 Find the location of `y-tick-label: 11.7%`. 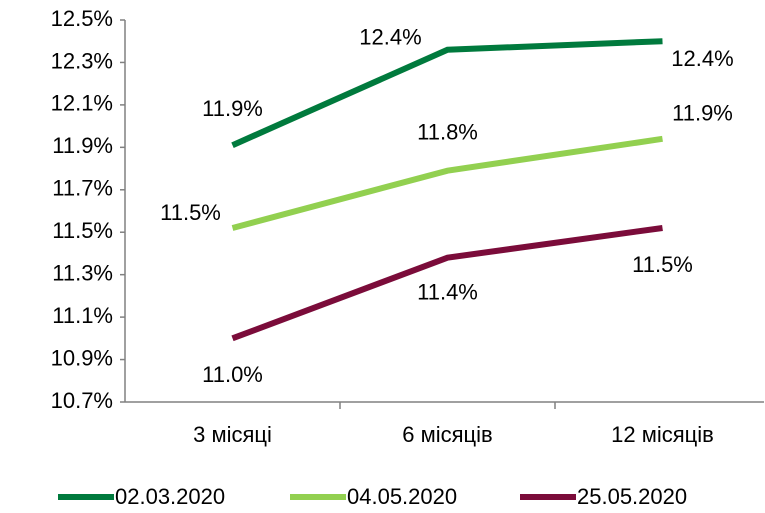

y-tick-label: 11.7% is located at coordinates (82, 188).